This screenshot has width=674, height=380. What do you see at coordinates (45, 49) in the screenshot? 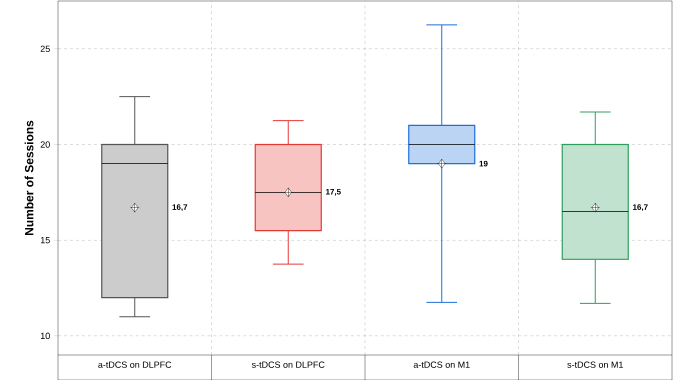
I see `y-tick-label: 25` at bounding box center [45, 49].